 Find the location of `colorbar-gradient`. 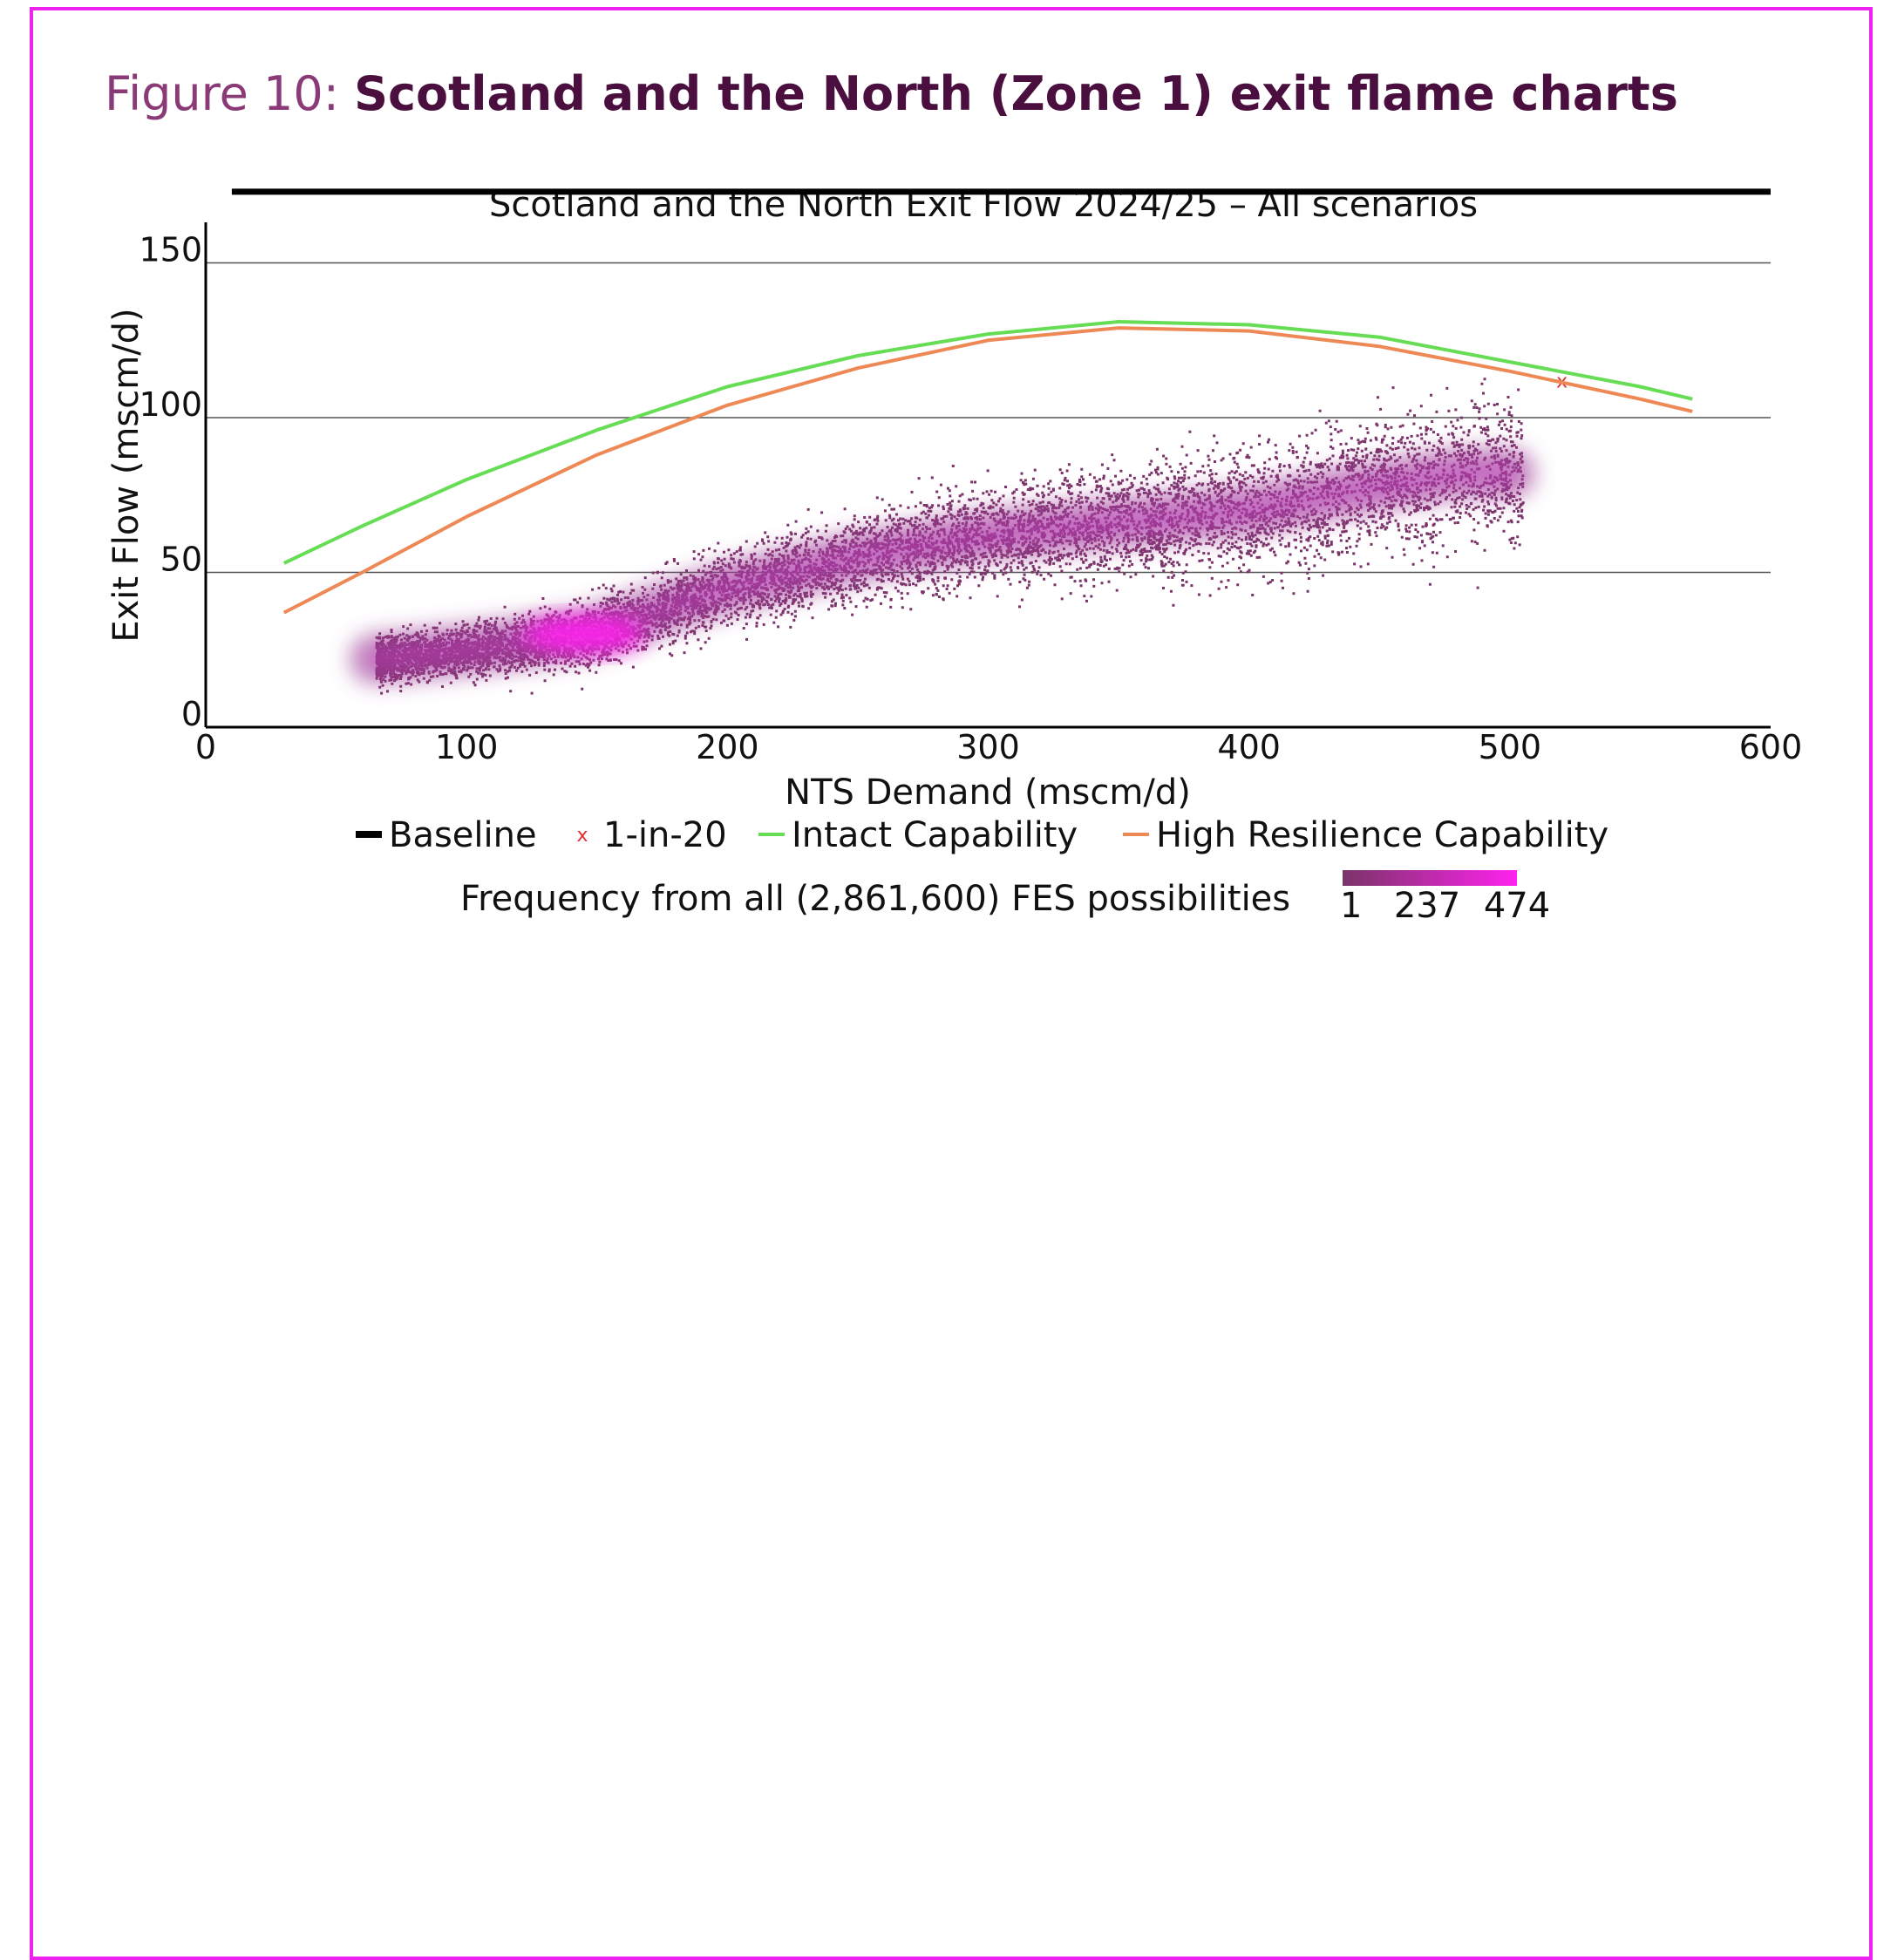

colorbar-gradient is located at coordinates (1430, 878).